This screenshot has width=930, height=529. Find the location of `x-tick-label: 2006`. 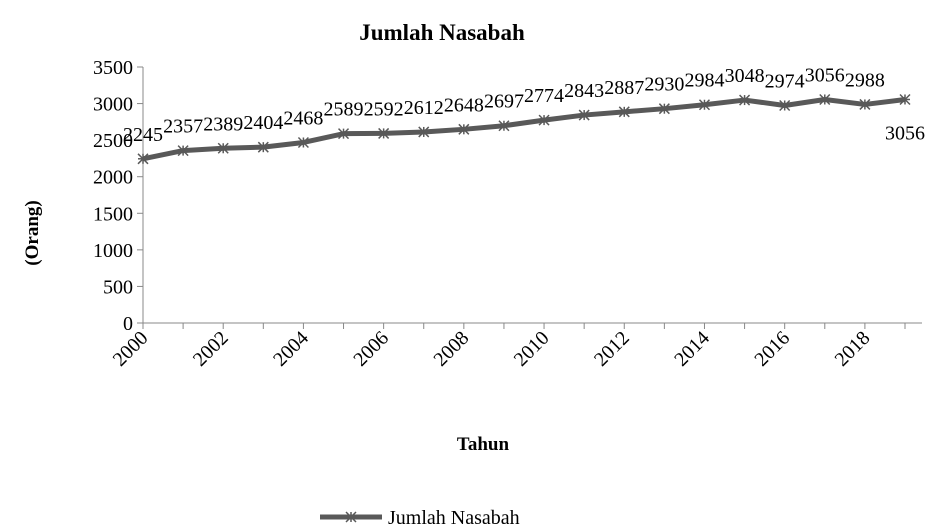

x-tick-label: 2006 is located at coordinates (371, 349).